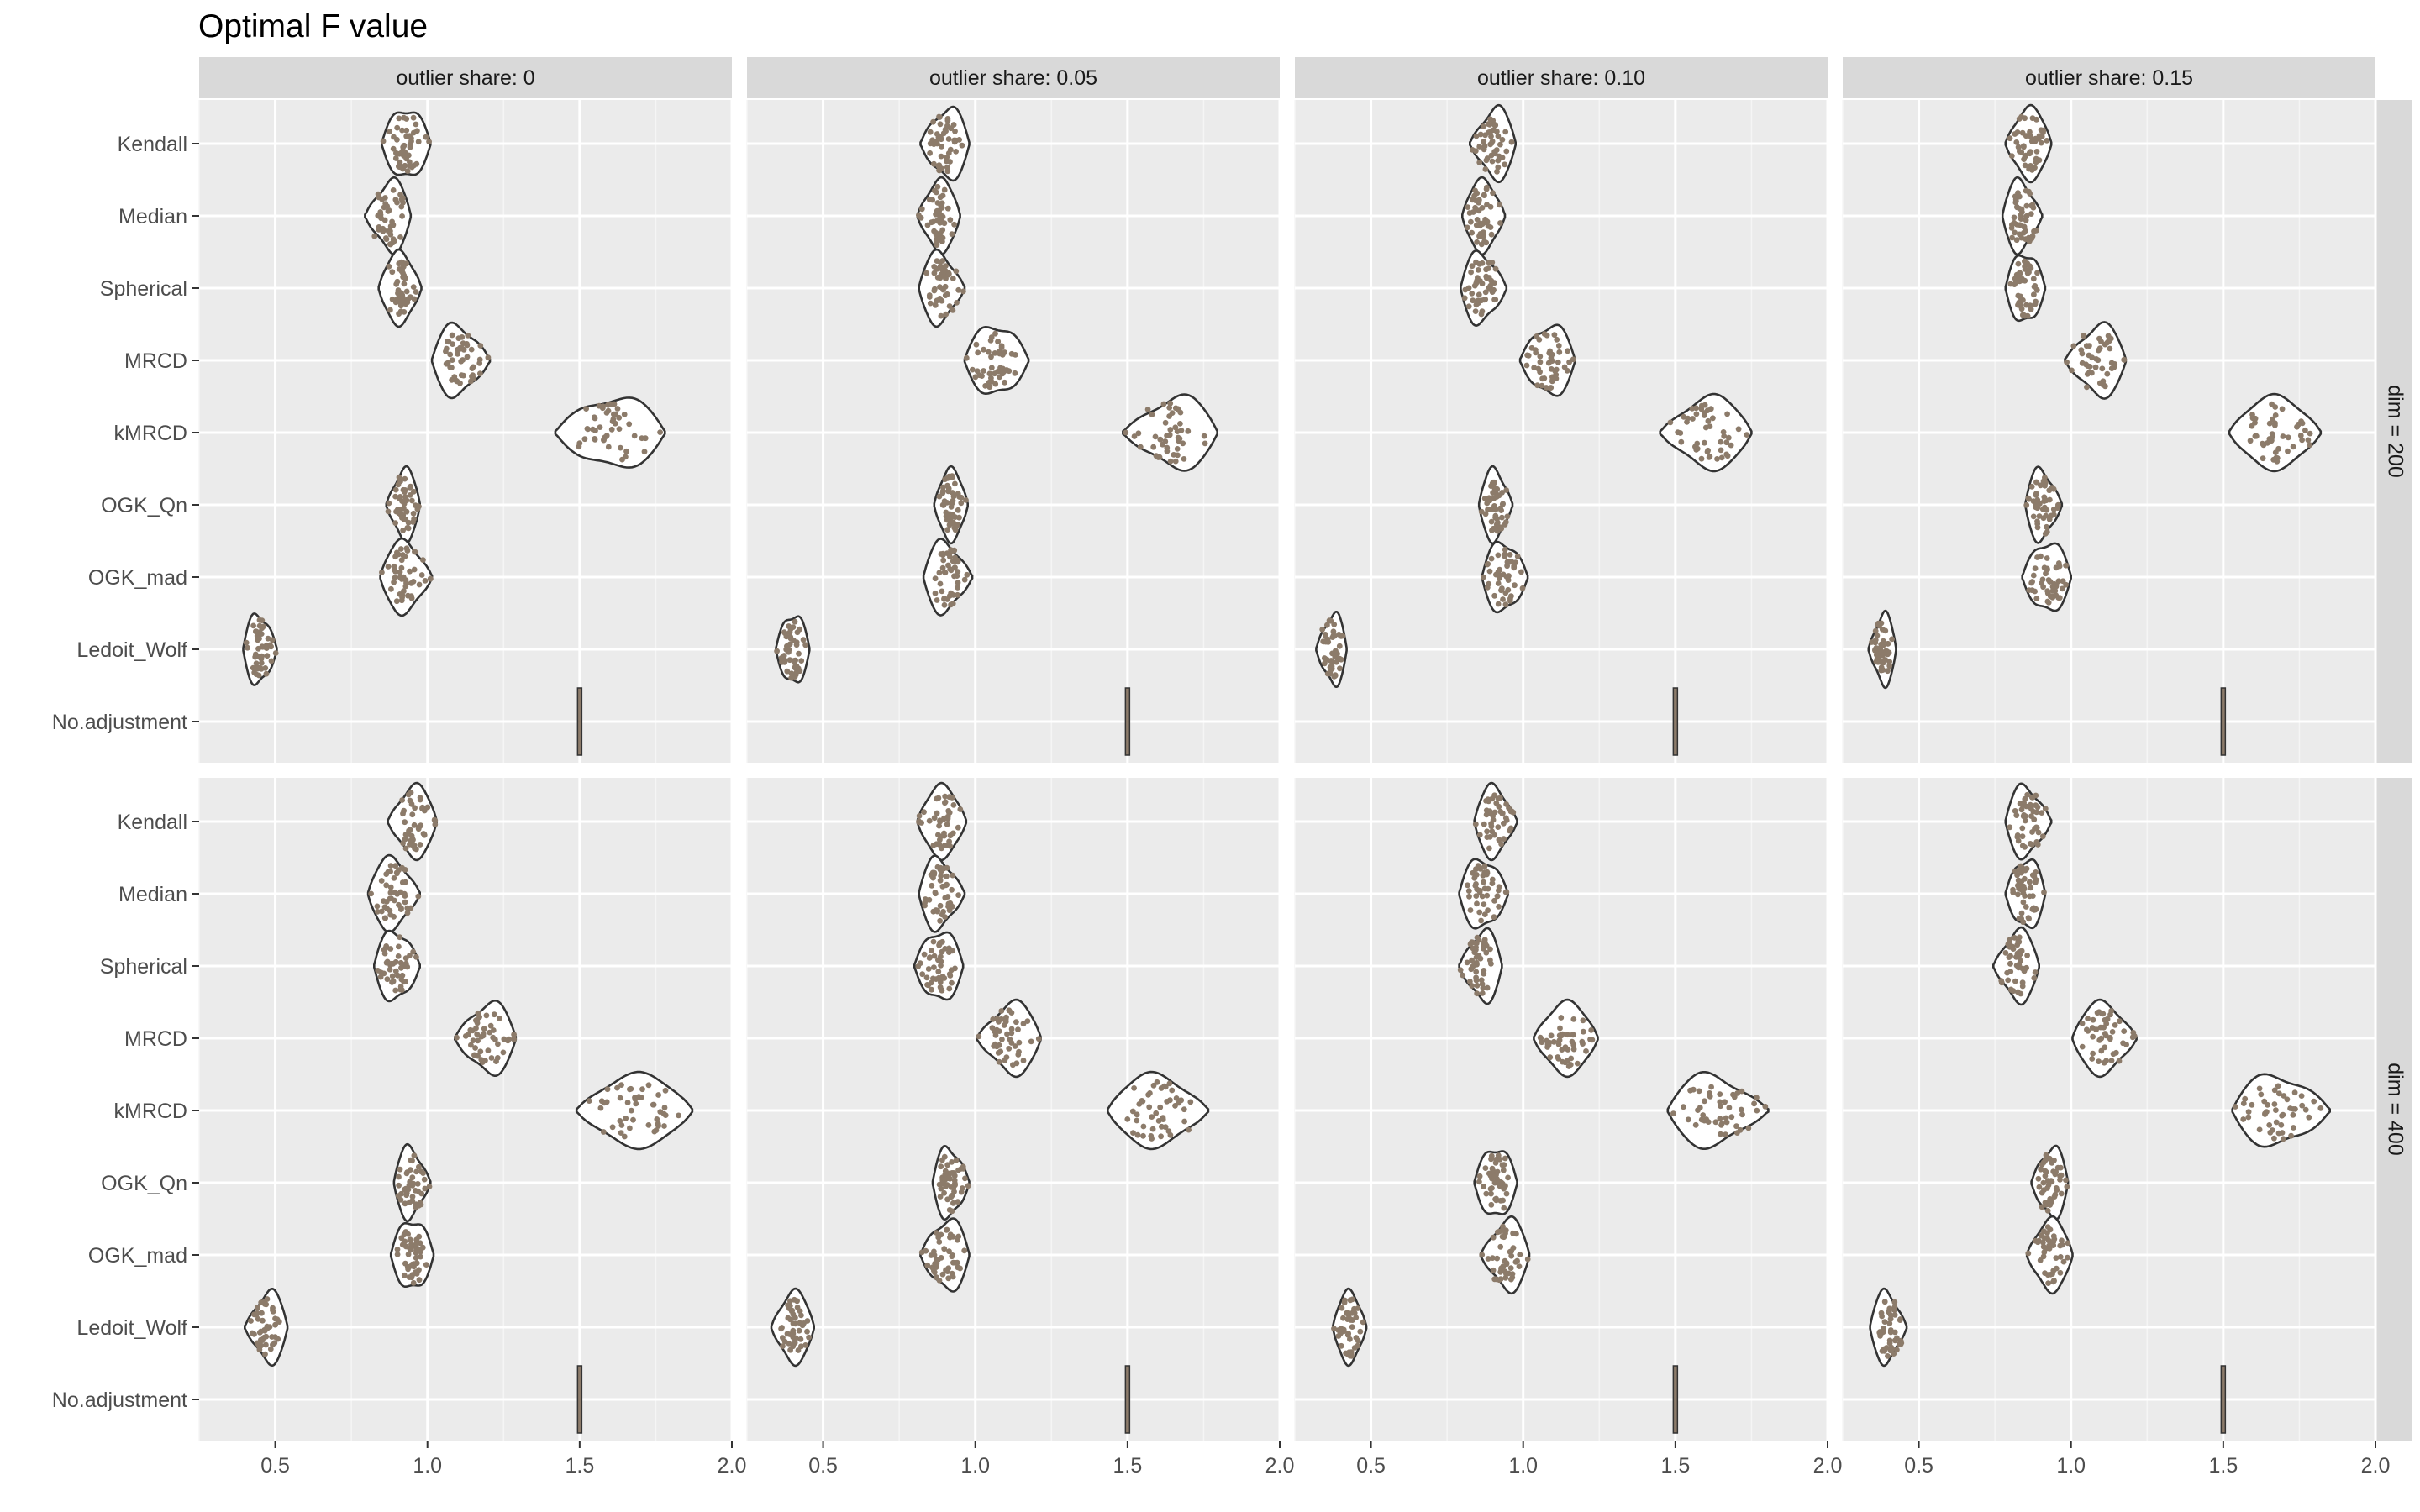 The height and width of the screenshot is (1512, 2420). Describe the element at coordinates (579, 1399) in the screenshot. I see `violin-no-adjustment` at that location.